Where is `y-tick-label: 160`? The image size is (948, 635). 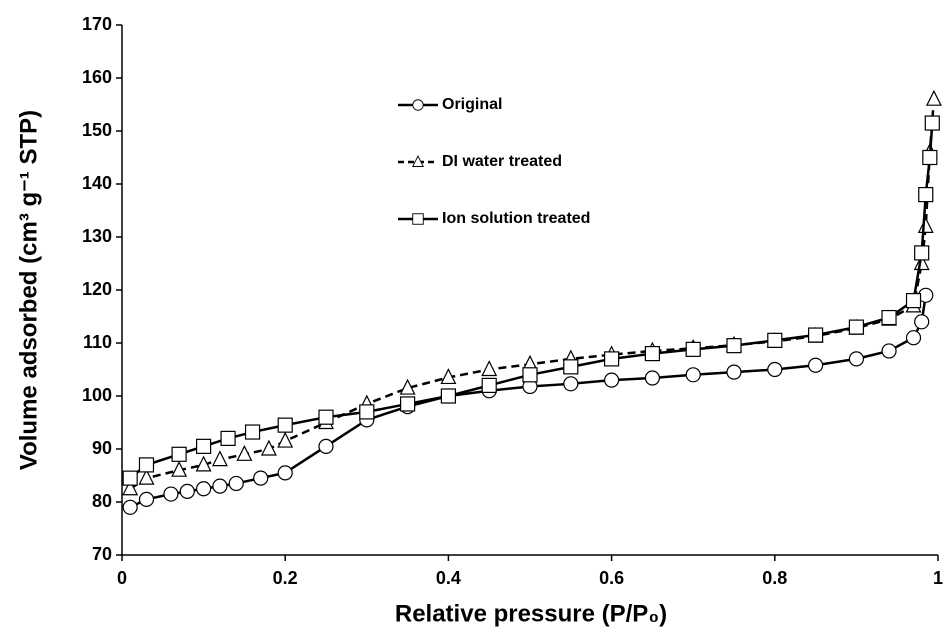
y-tick-label: 160 is located at coordinates (97, 77).